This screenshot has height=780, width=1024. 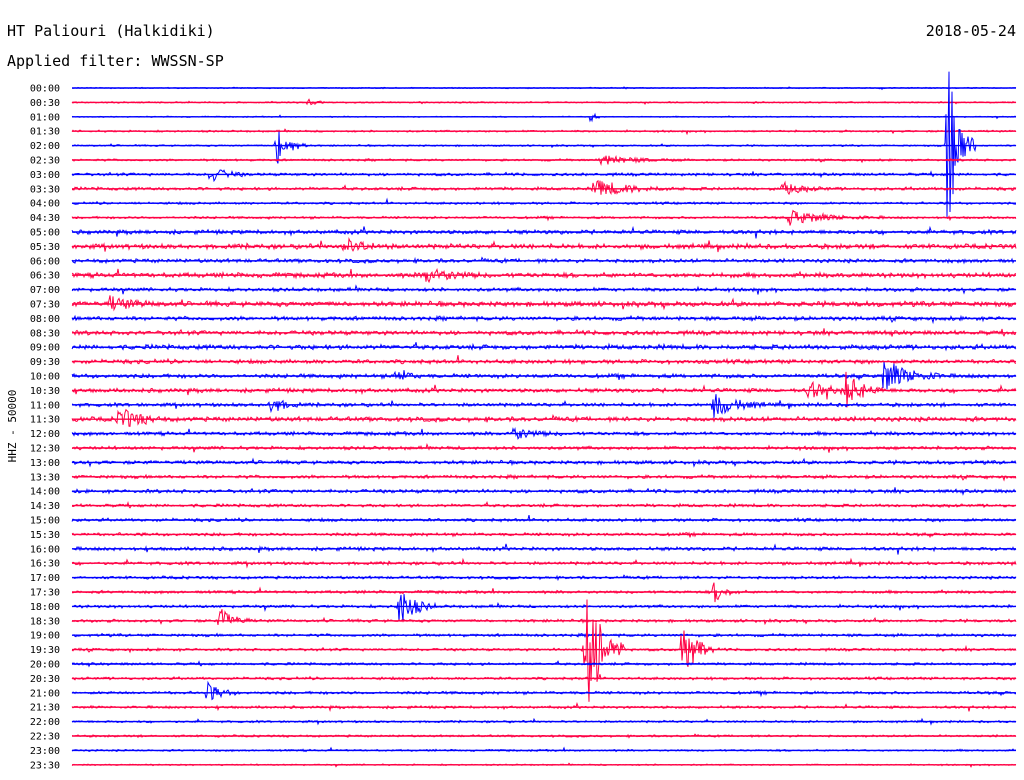 I want to click on time-label: 20:00, so click(x=45, y=665).